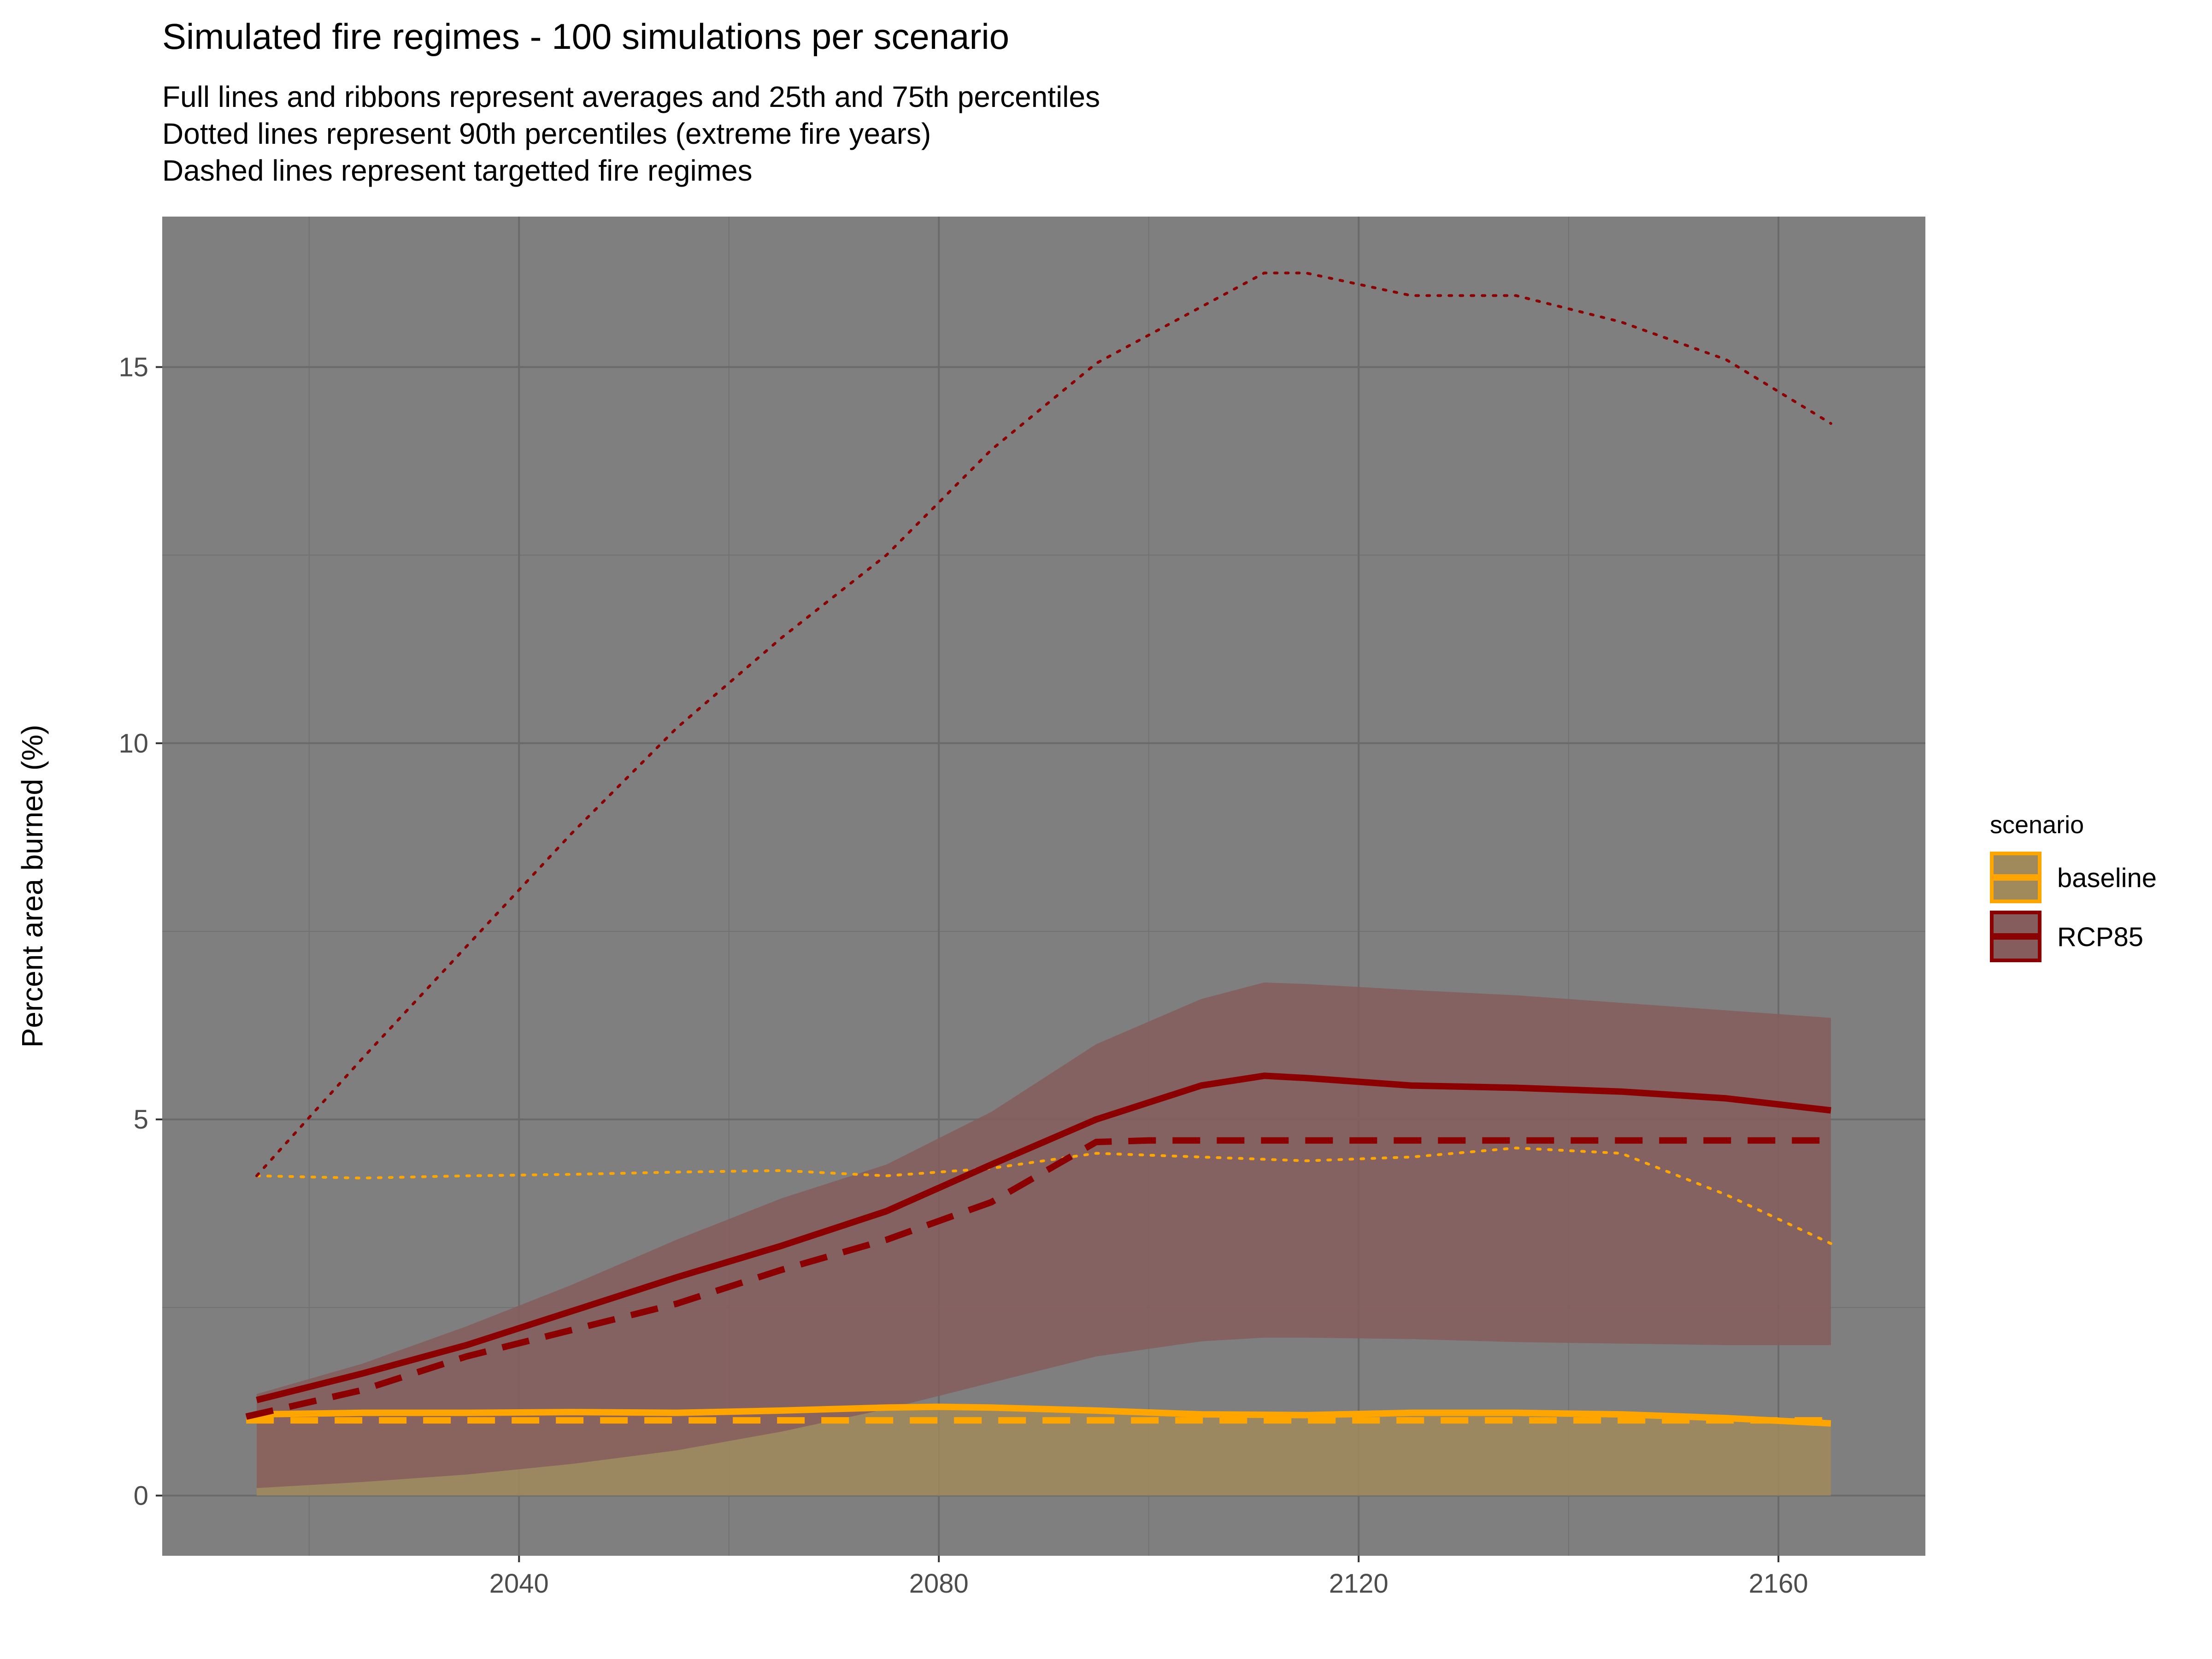 The image size is (2212, 1659). I want to click on y-tick-label: 10, so click(133, 744).